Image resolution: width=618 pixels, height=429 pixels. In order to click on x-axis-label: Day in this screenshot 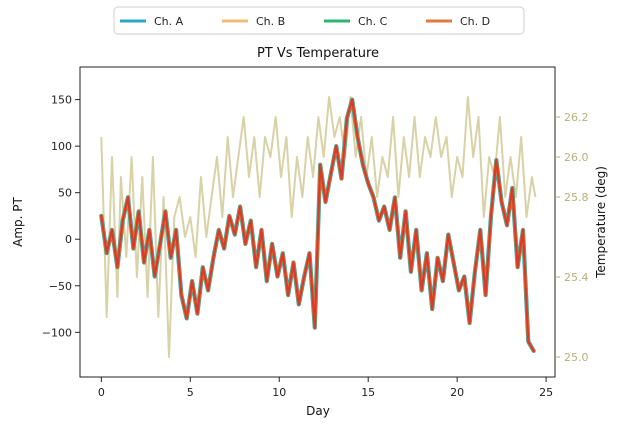, I will do `click(318, 411)`.